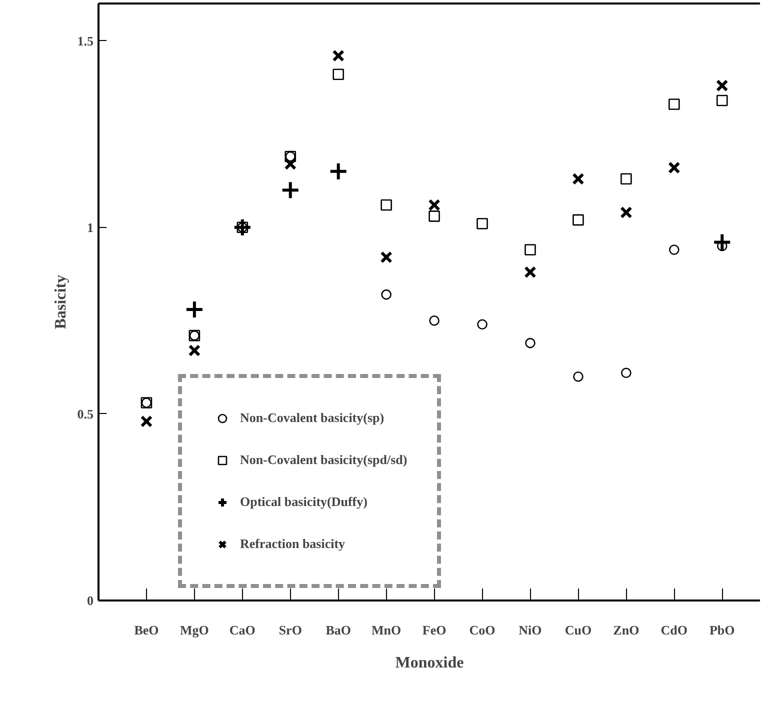 The height and width of the screenshot is (708, 763). I want to click on x-tick-label: CuO, so click(578, 630).